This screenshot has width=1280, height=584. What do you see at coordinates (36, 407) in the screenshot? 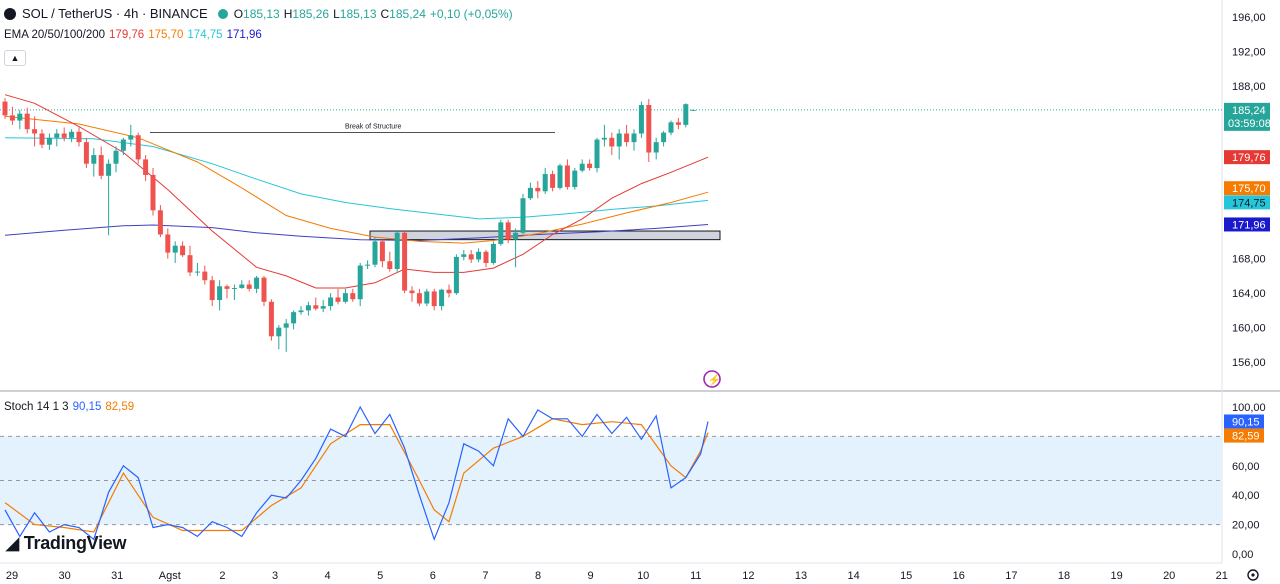
I see `stoch-legend-label: Stoch 14 1 3` at bounding box center [36, 407].